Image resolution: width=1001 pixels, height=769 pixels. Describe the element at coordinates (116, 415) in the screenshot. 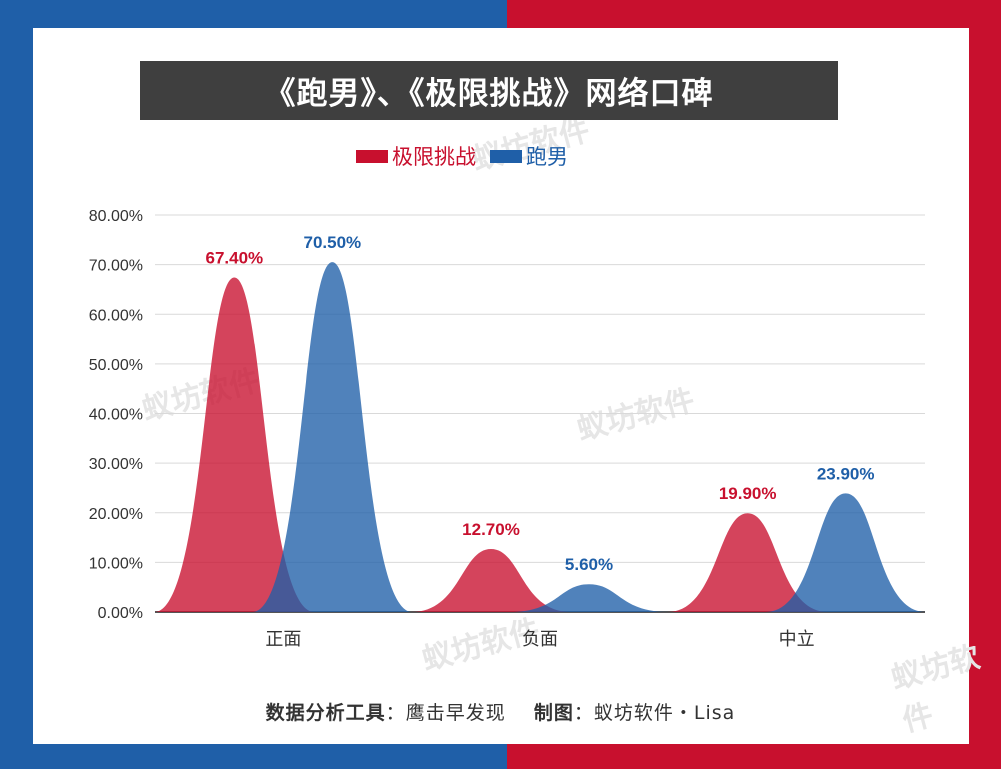

I see `y-tick-label: 40.00%` at that location.